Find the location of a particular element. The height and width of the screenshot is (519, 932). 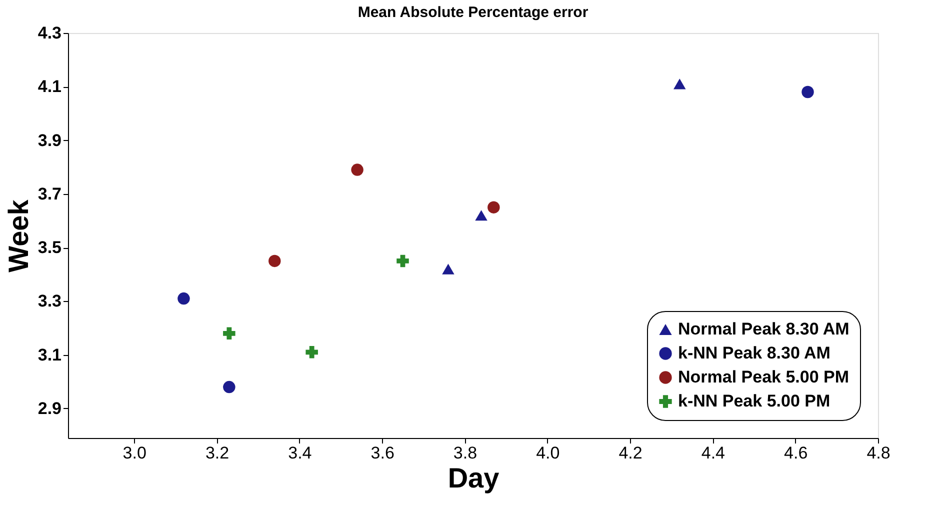

y-tick-label: 4.1 is located at coordinates (50, 86).